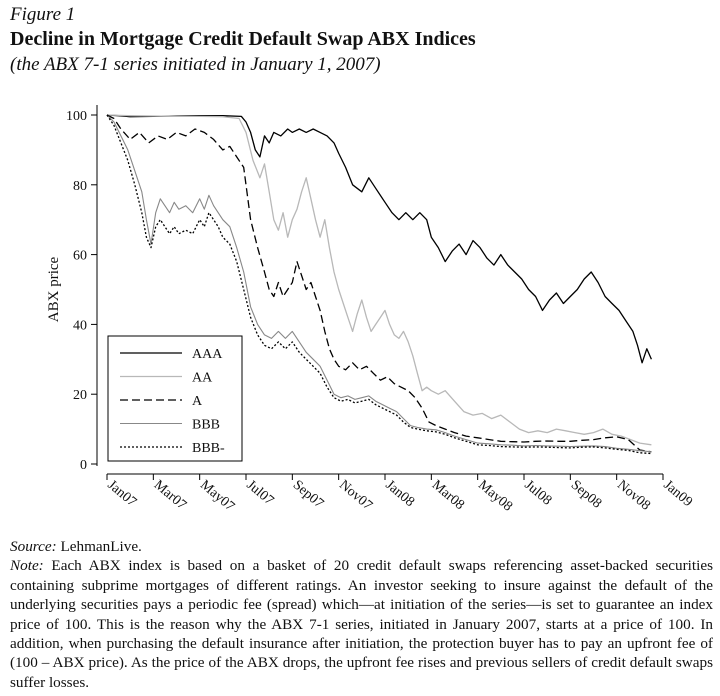  I want to click on x-tick-label: Jul08, so click(537, 493).